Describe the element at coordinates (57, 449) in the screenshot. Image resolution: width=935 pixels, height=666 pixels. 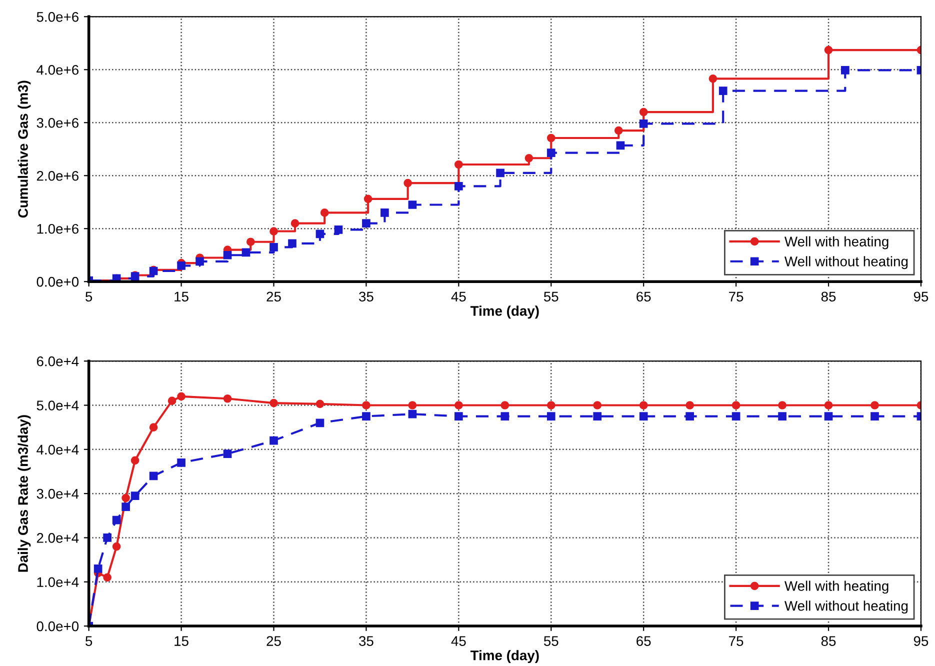
I see `y-tick-label: 4.0e+4` at that location.